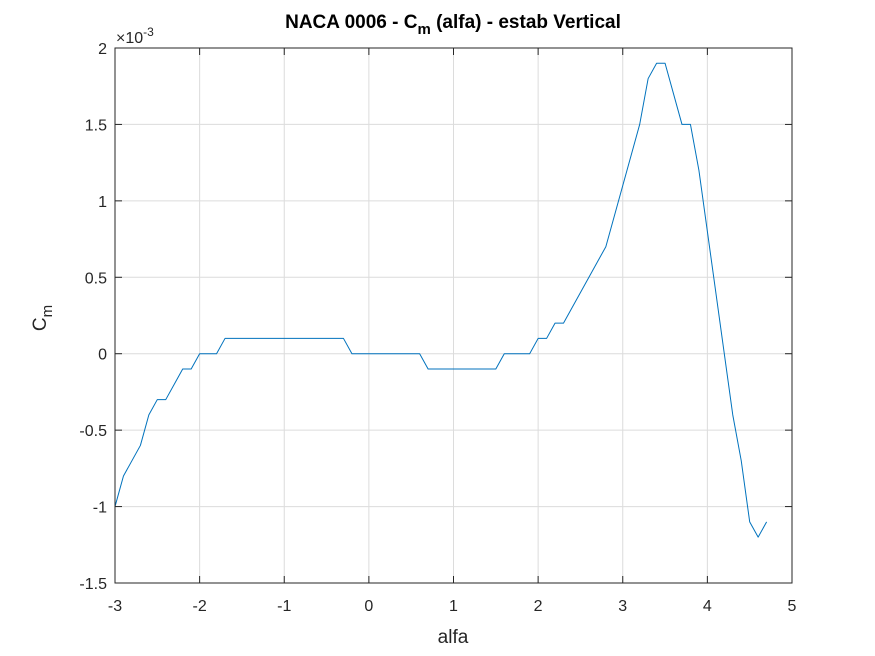  Describe the element at coordinates (93, 584) in the screenshot. I see `y-tick-label: -1.5` at that location.